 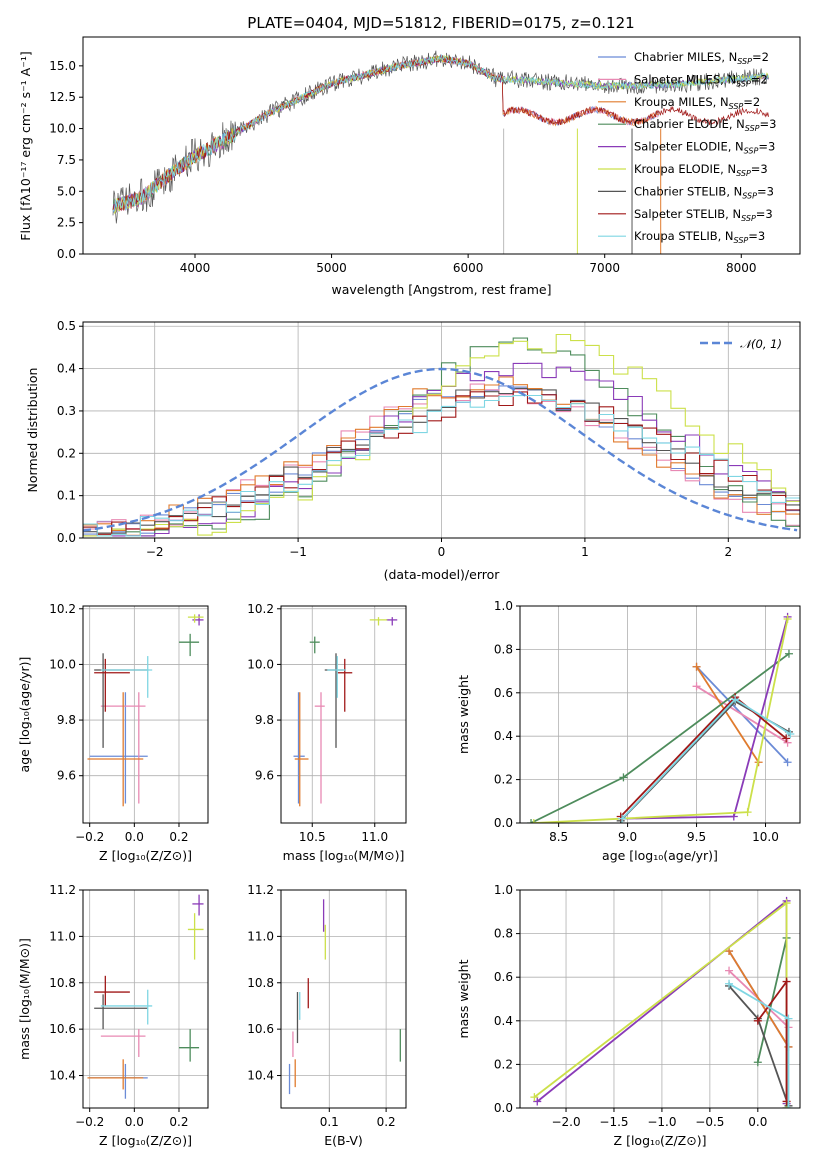 What do you see at coordinates (442, 552) in the screenshot?
I see `histogram-x-tick-label: 0` at bounding box center [442, 552].